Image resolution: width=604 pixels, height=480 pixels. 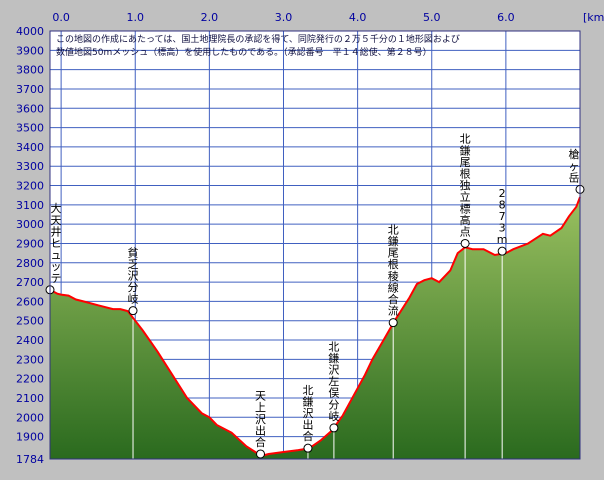 I want to click on y-tick-label: 2400, so click(x=30, y=340).